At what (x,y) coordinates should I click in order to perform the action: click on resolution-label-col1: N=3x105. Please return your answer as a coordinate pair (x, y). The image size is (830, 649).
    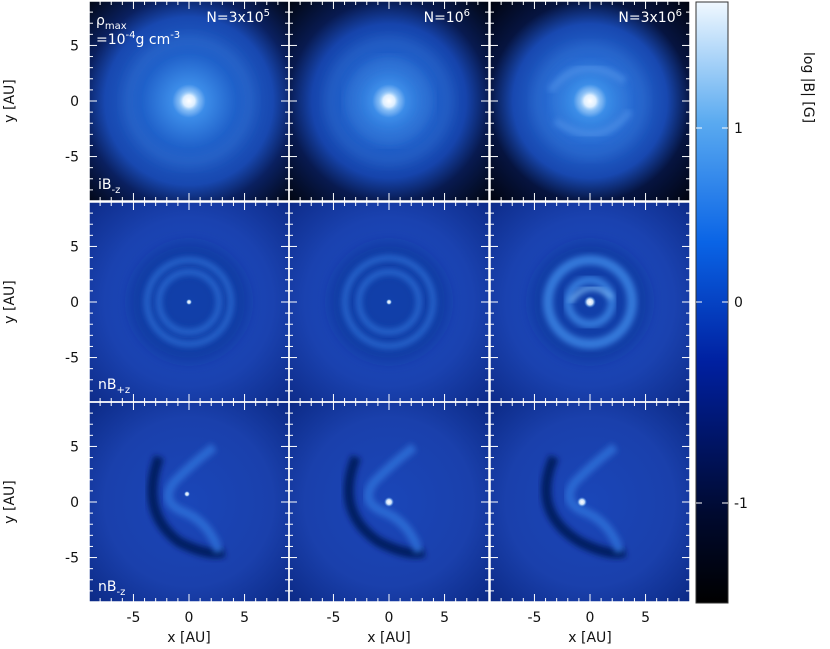
    Looking at the image, I should click on (238, 17).